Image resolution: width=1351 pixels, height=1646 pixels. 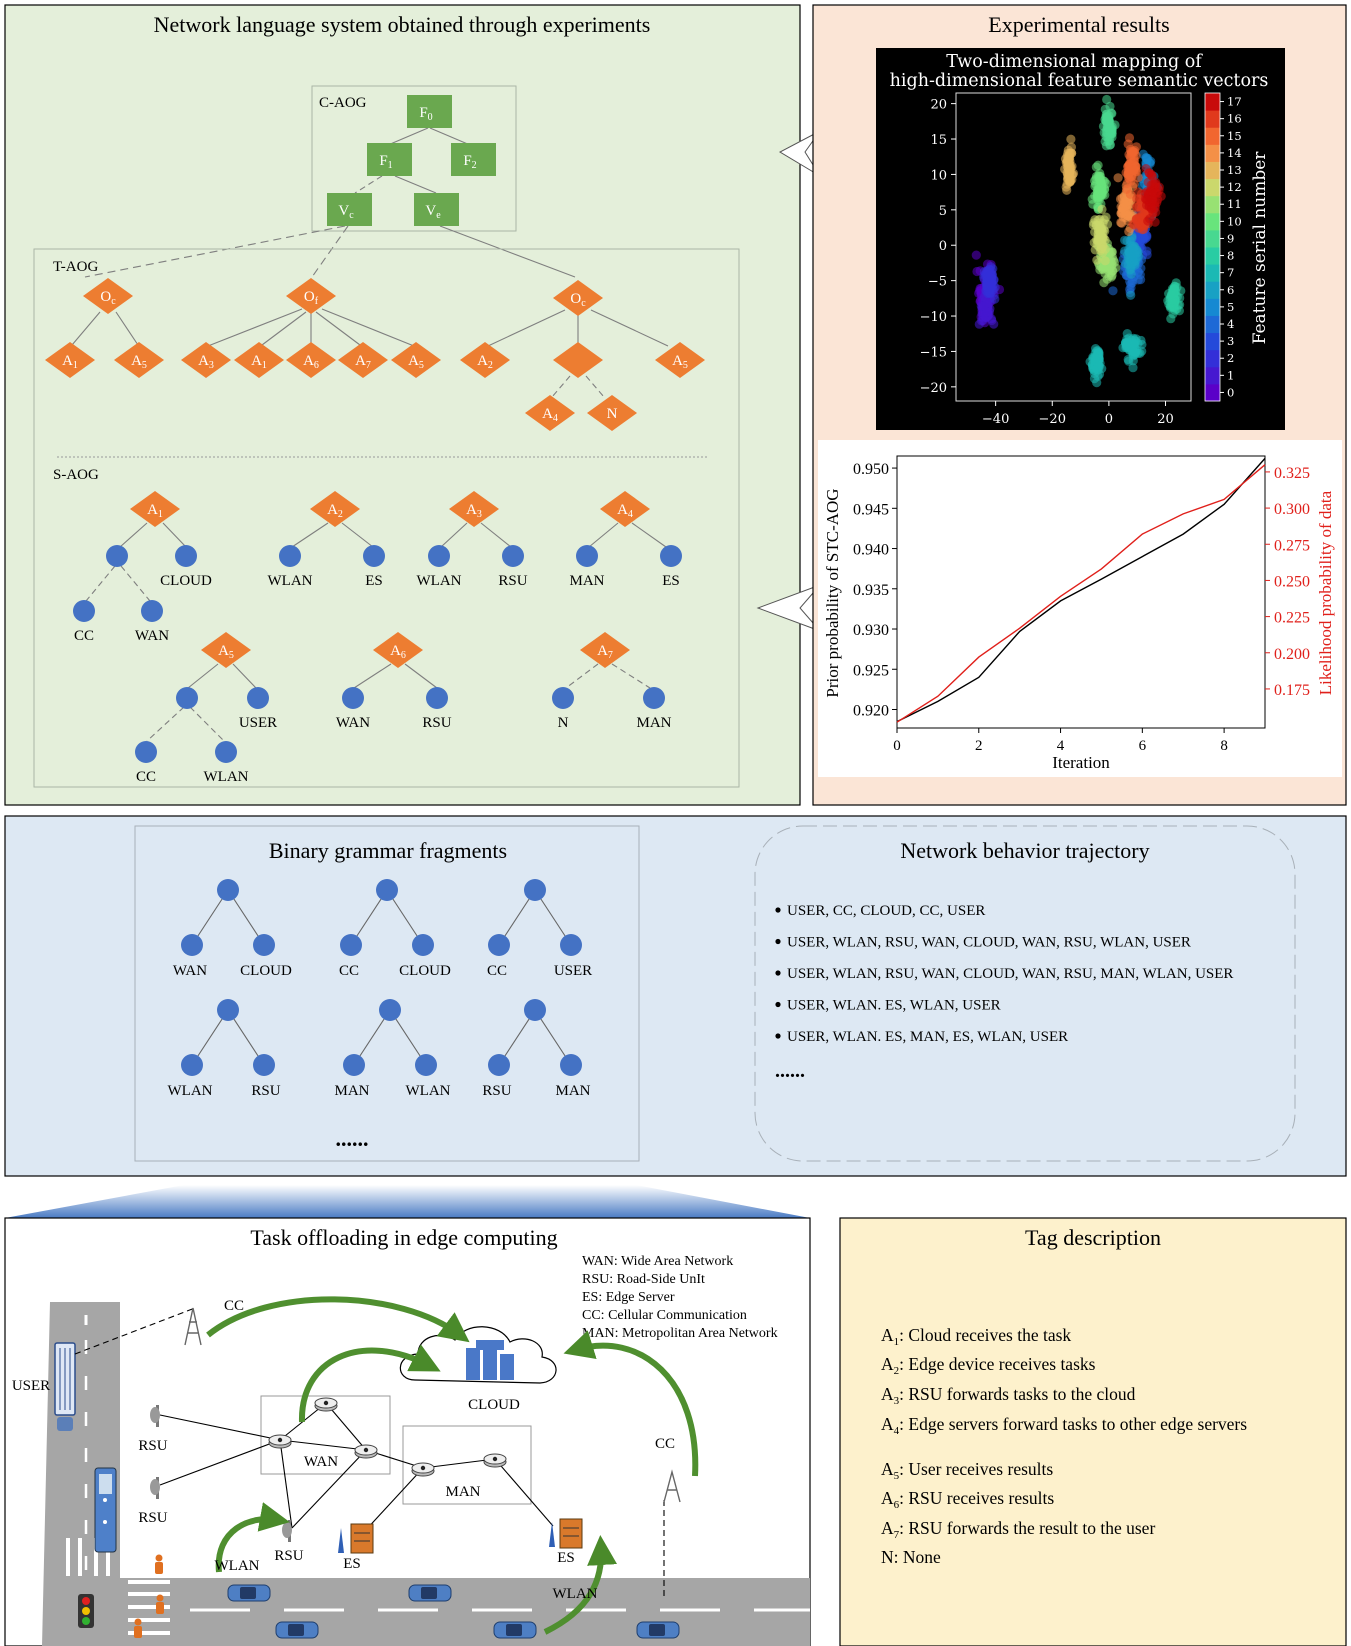 What do you see at coordinates (226, 652) in the screenshot?
I see `svg-text: A5` at bounding box center [226, 652].